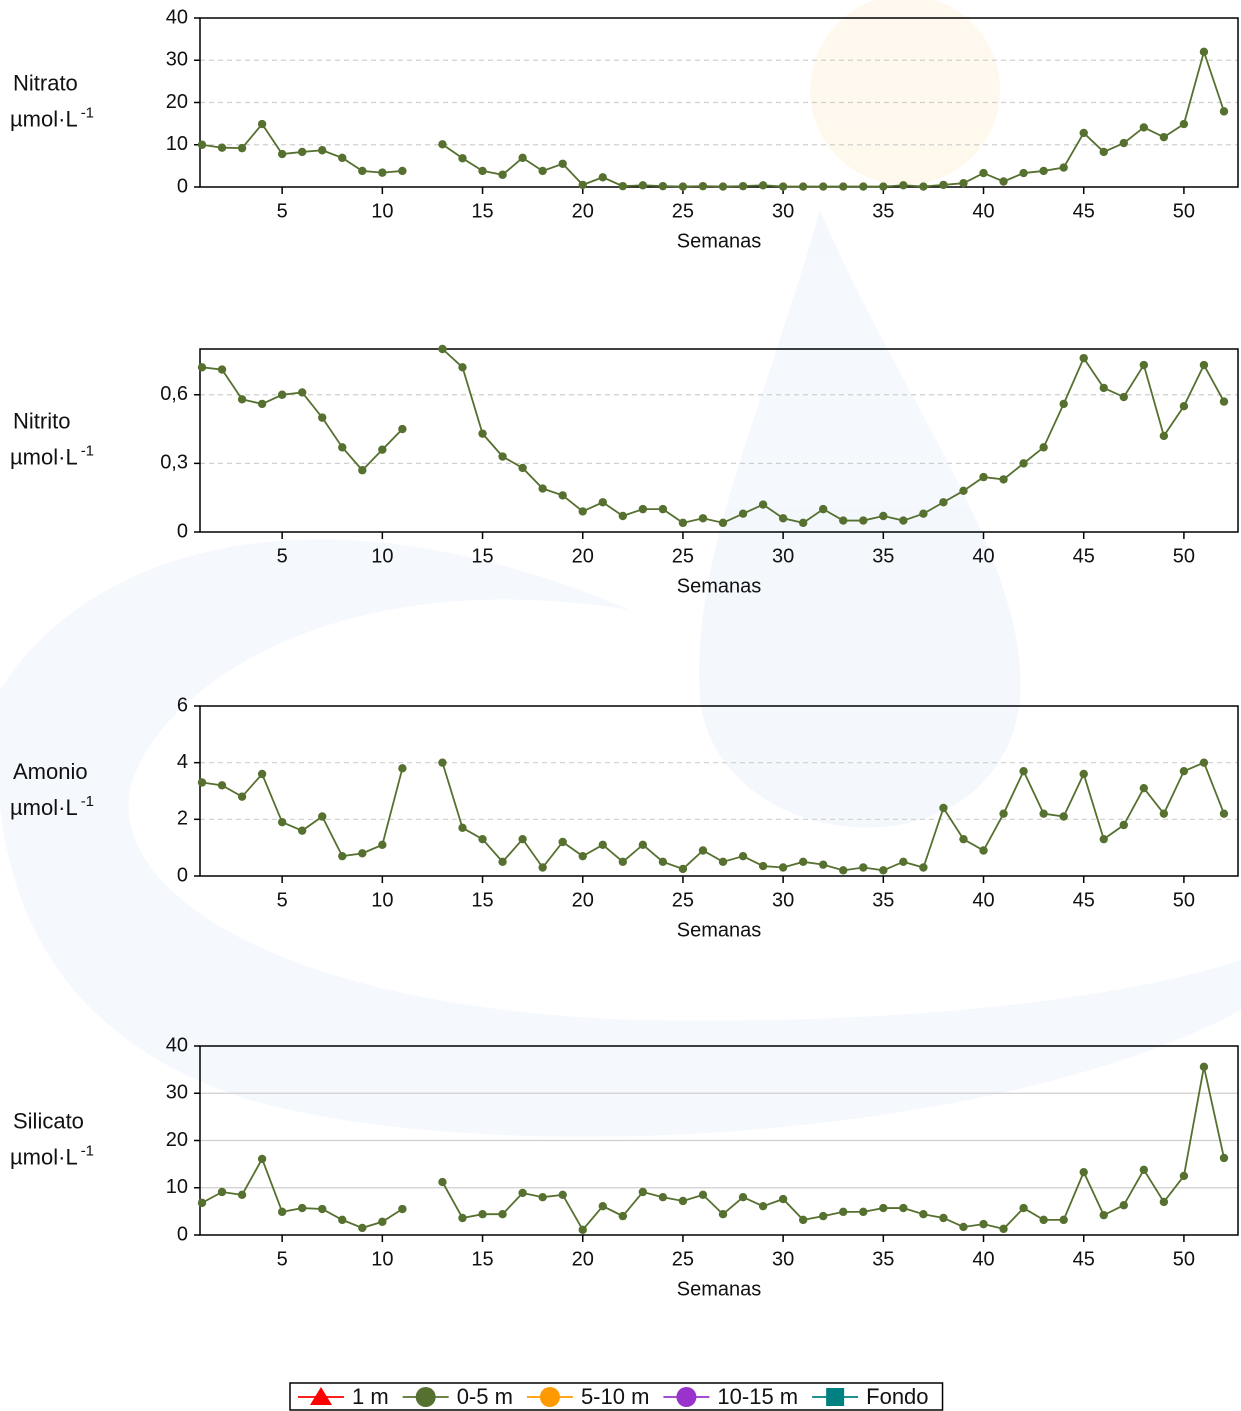  Describe the element at coordinates (370, 1396) in the screenshot. I see `legend-label: 1 m` at that location.